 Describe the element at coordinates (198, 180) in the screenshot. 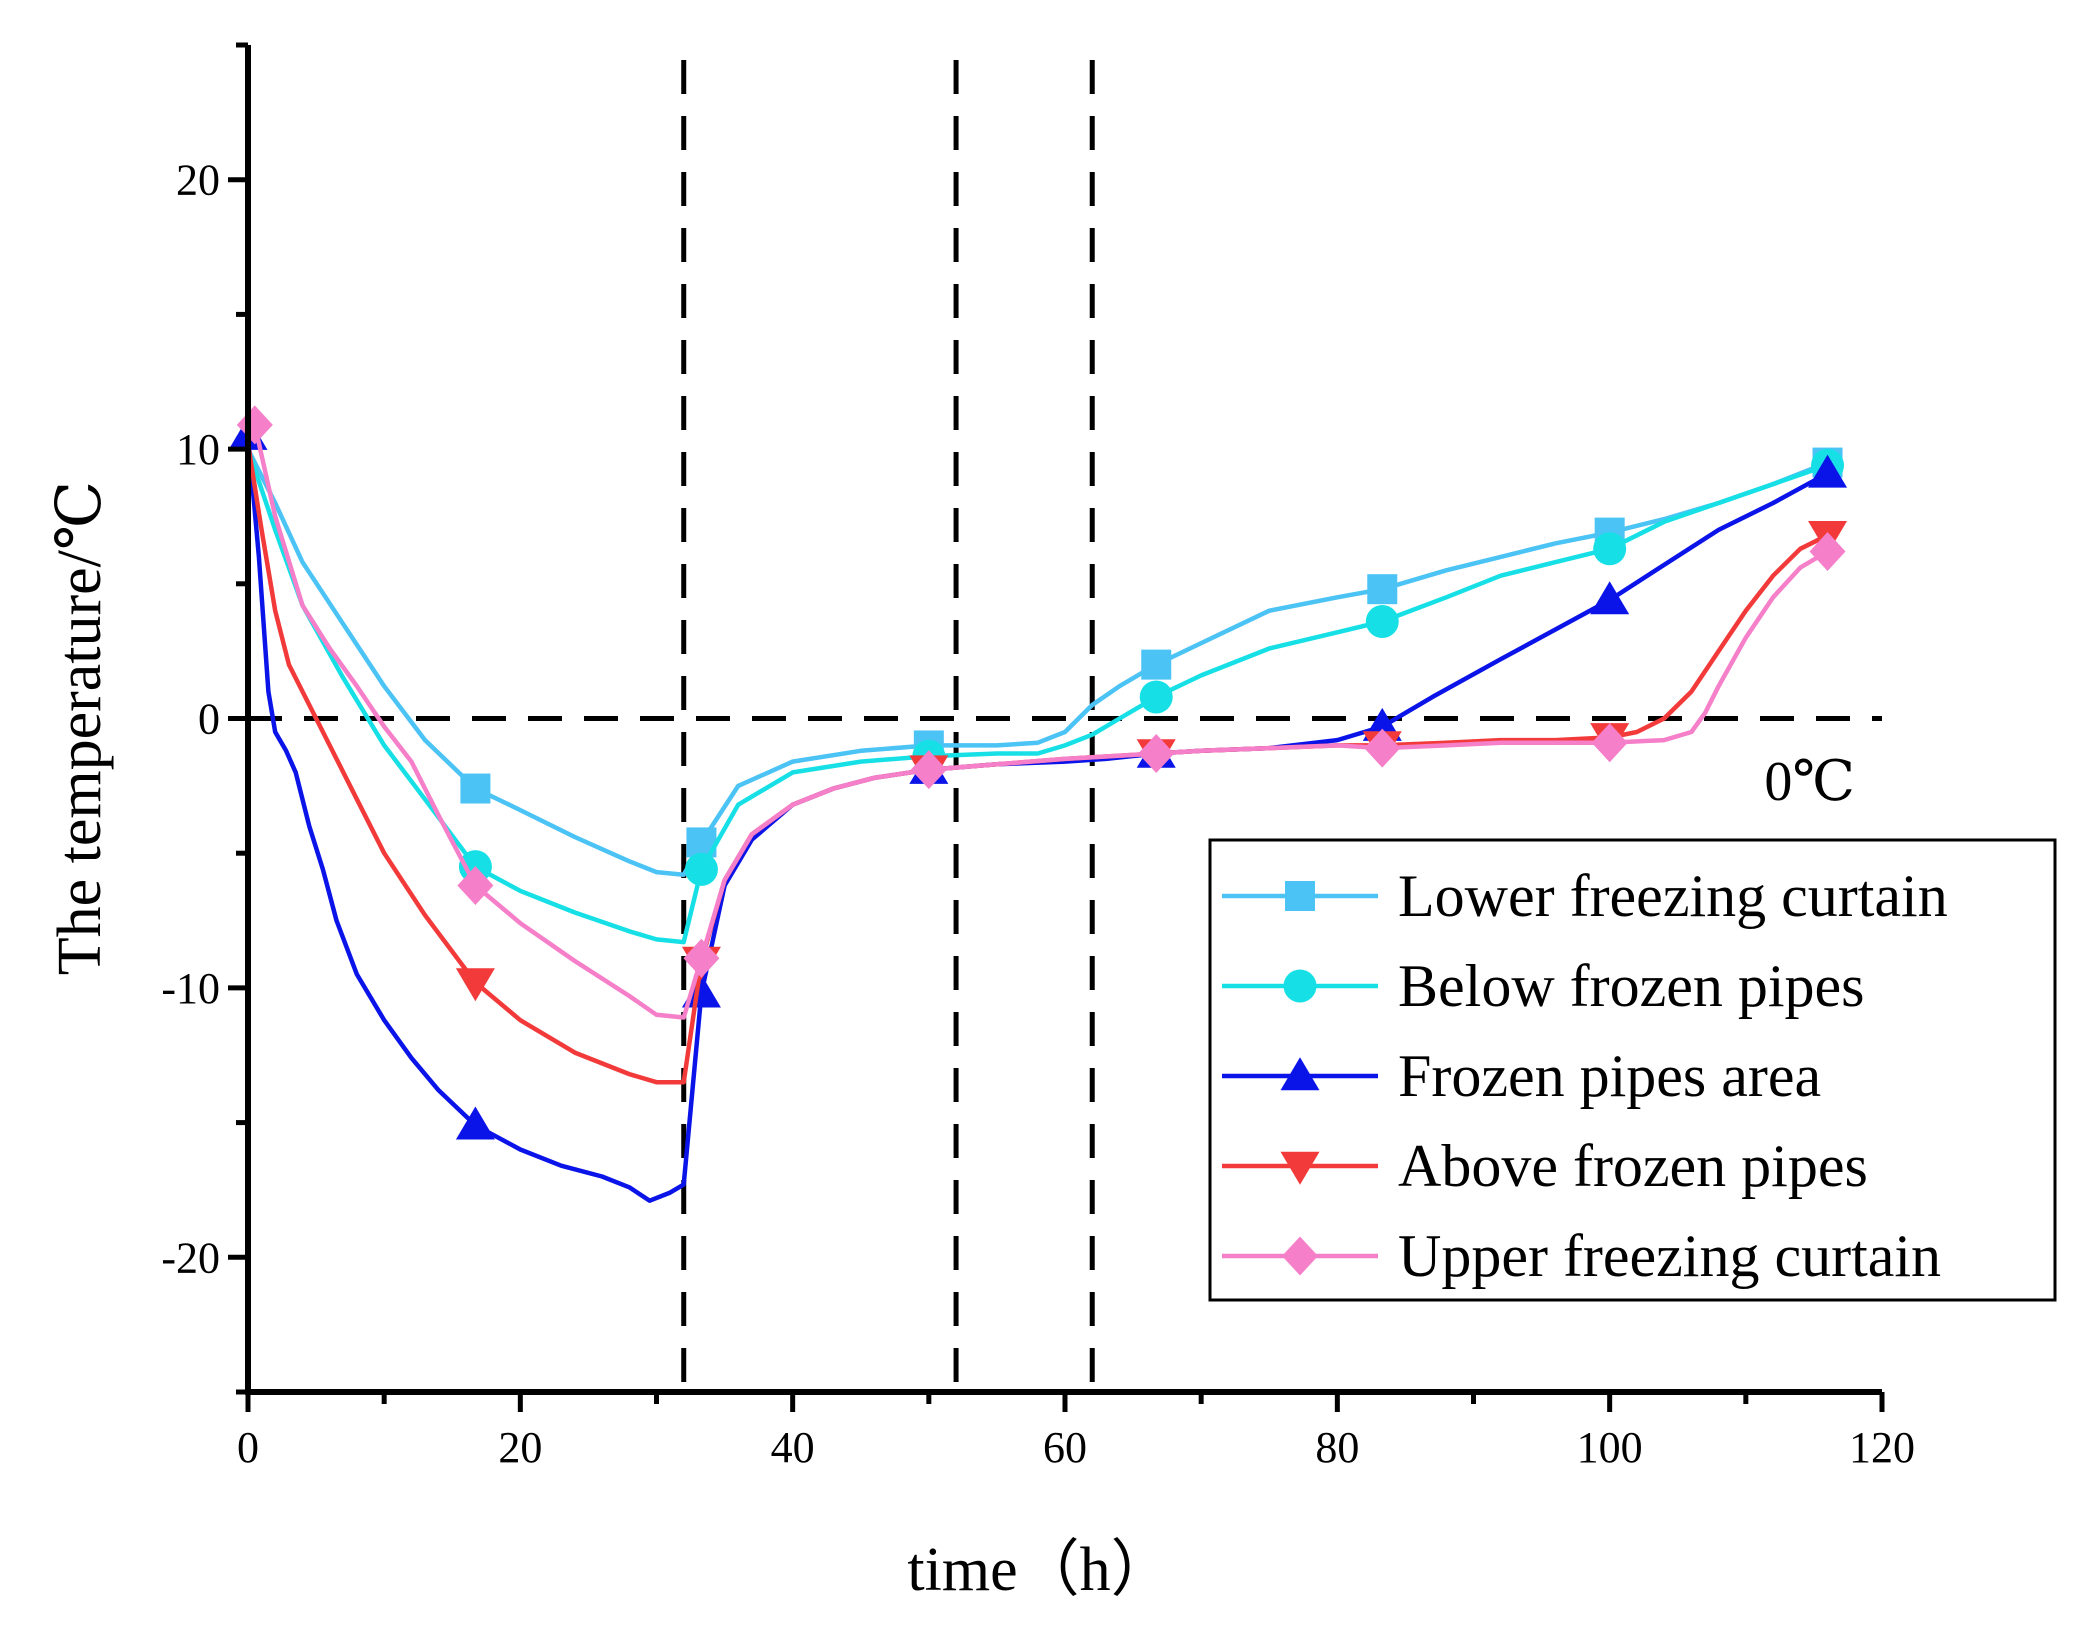

I see `y-tick-label: 20` at that location.